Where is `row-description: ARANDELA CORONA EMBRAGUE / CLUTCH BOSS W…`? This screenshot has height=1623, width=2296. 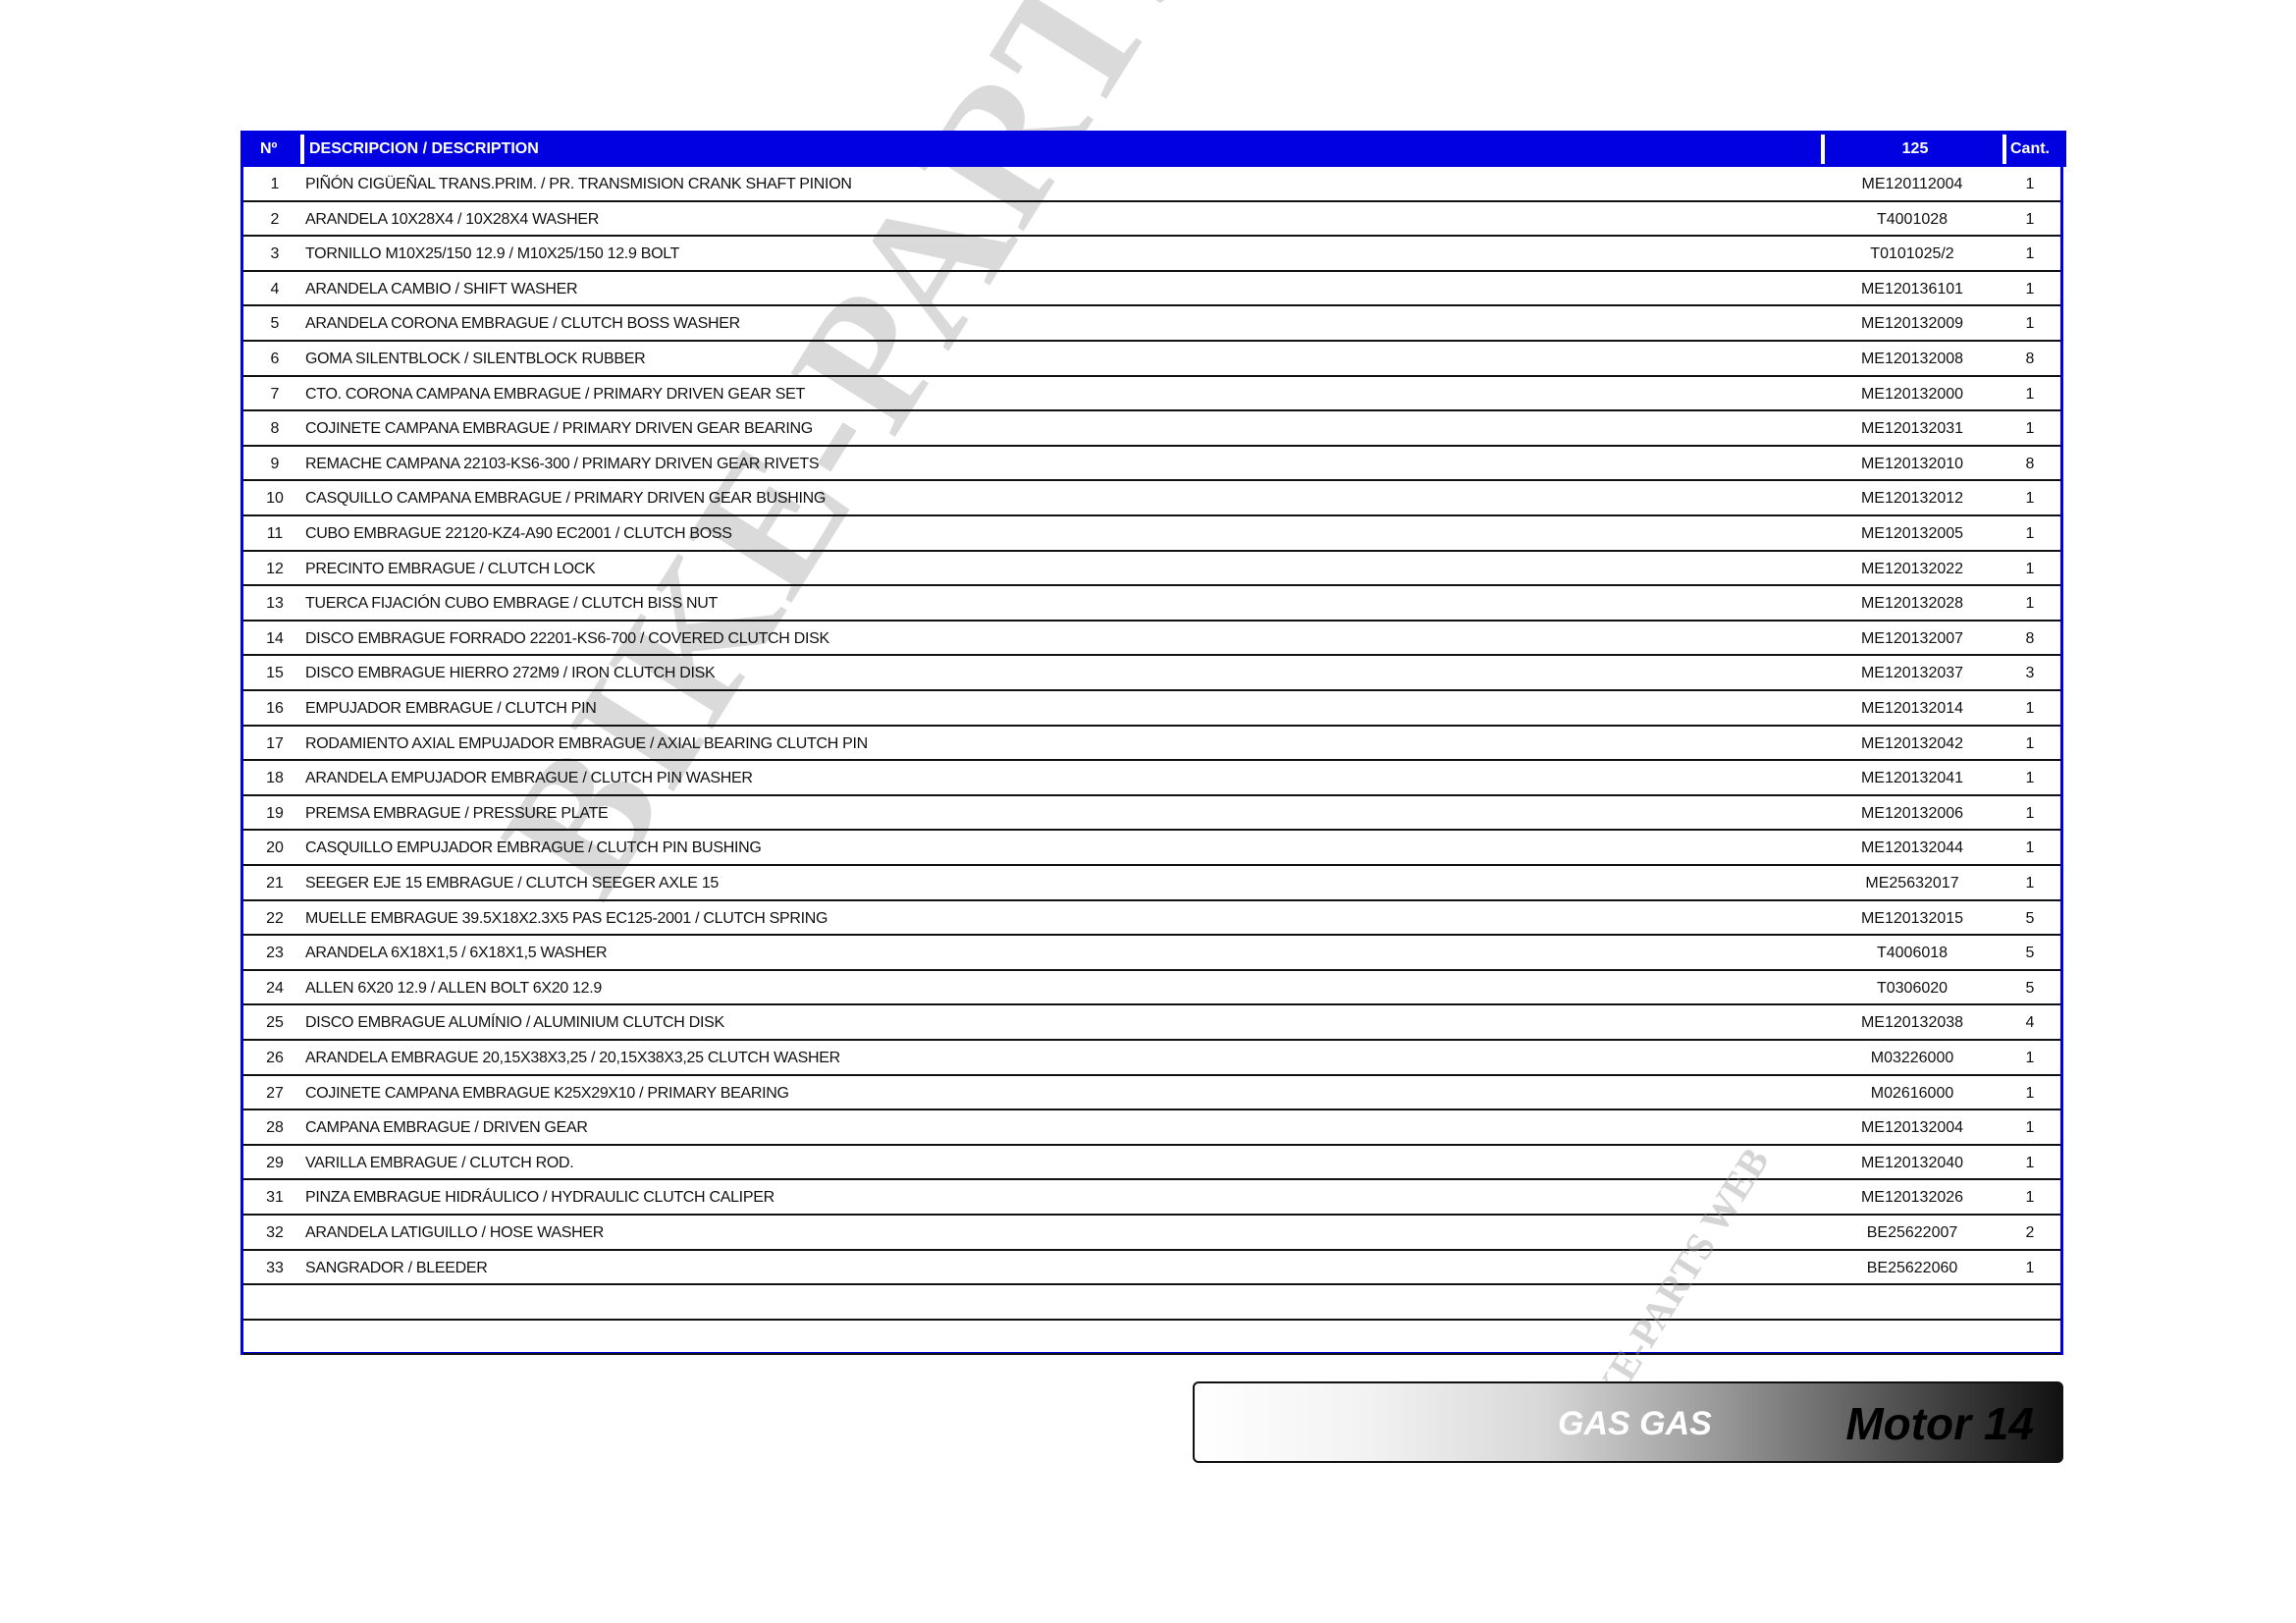 row-description: ARANDELA CORONA EMBRAGUE / CLUTCH BOSS W… is located at coordinates (522, 324).